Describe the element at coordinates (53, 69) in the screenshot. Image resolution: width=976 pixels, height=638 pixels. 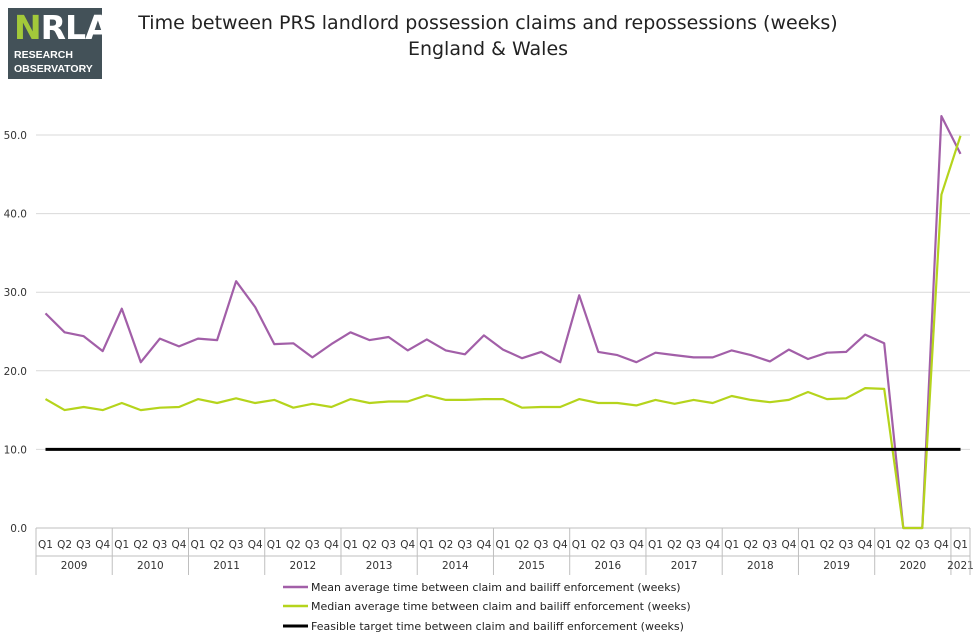
I see `logo-line-2: OBSERVATORY` at that location.